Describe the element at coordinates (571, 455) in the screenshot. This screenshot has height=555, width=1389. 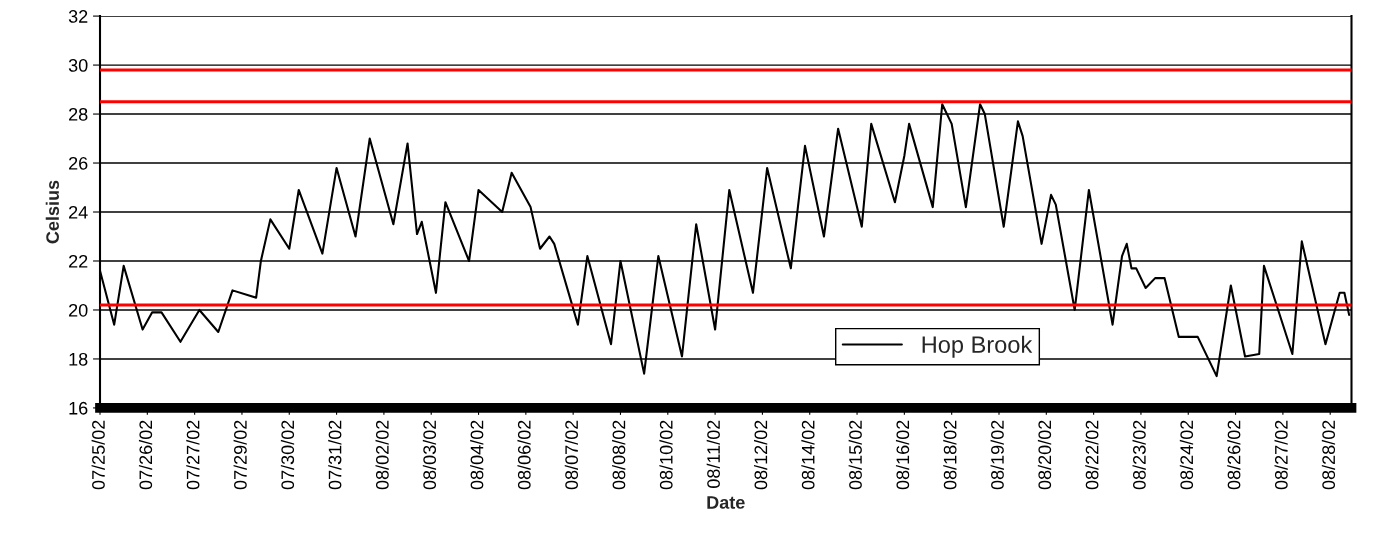
I see `x-tick-label: 08/07/02` at that location.